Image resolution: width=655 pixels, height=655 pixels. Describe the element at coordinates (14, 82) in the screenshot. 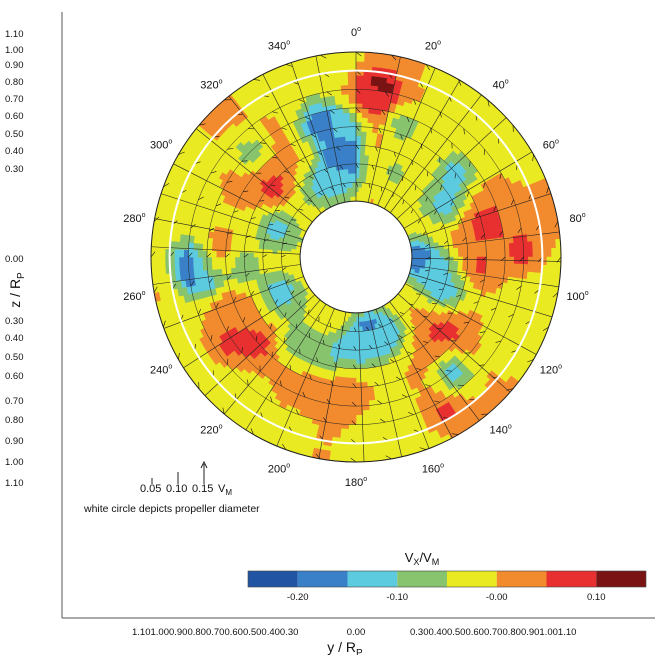

I see `y-tick-label: 0.80` at that location.